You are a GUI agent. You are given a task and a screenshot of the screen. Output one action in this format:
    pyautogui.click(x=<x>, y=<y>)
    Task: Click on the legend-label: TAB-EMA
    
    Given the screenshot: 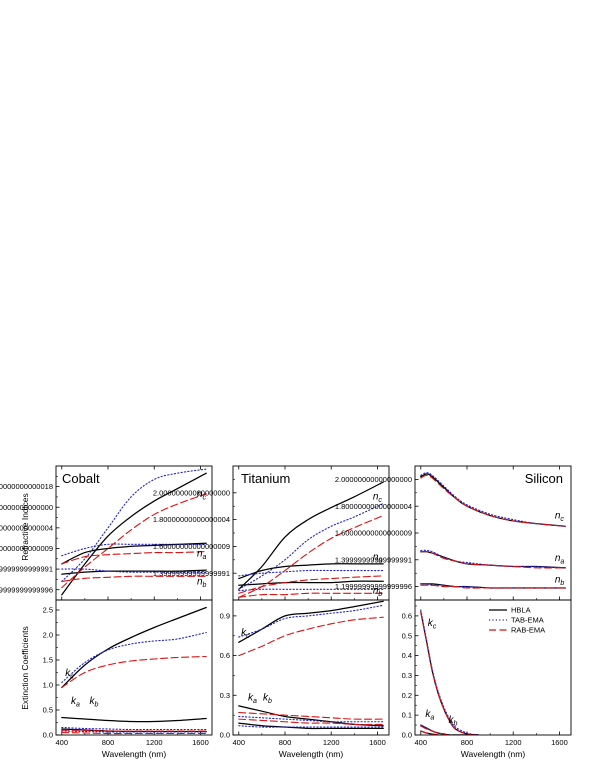 What is the action you would take?
    pyautogui.click(x=527, y=620)
    